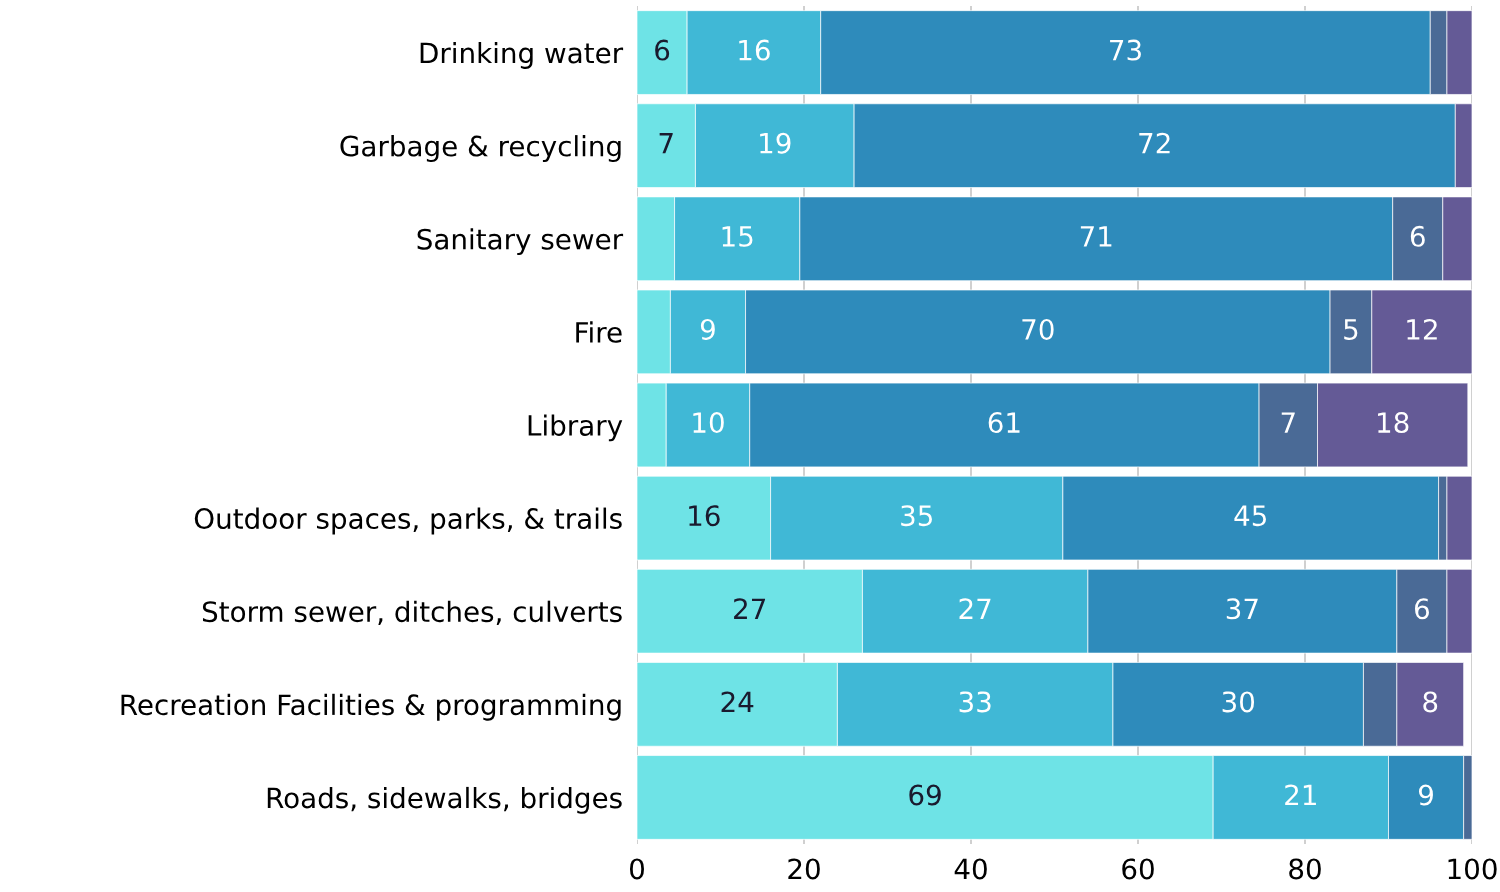 This screenshot has height=892, width=1500. Describe the element at coordinates (1351, 329) in the screenshot. I see `data-label: 5` at that location.